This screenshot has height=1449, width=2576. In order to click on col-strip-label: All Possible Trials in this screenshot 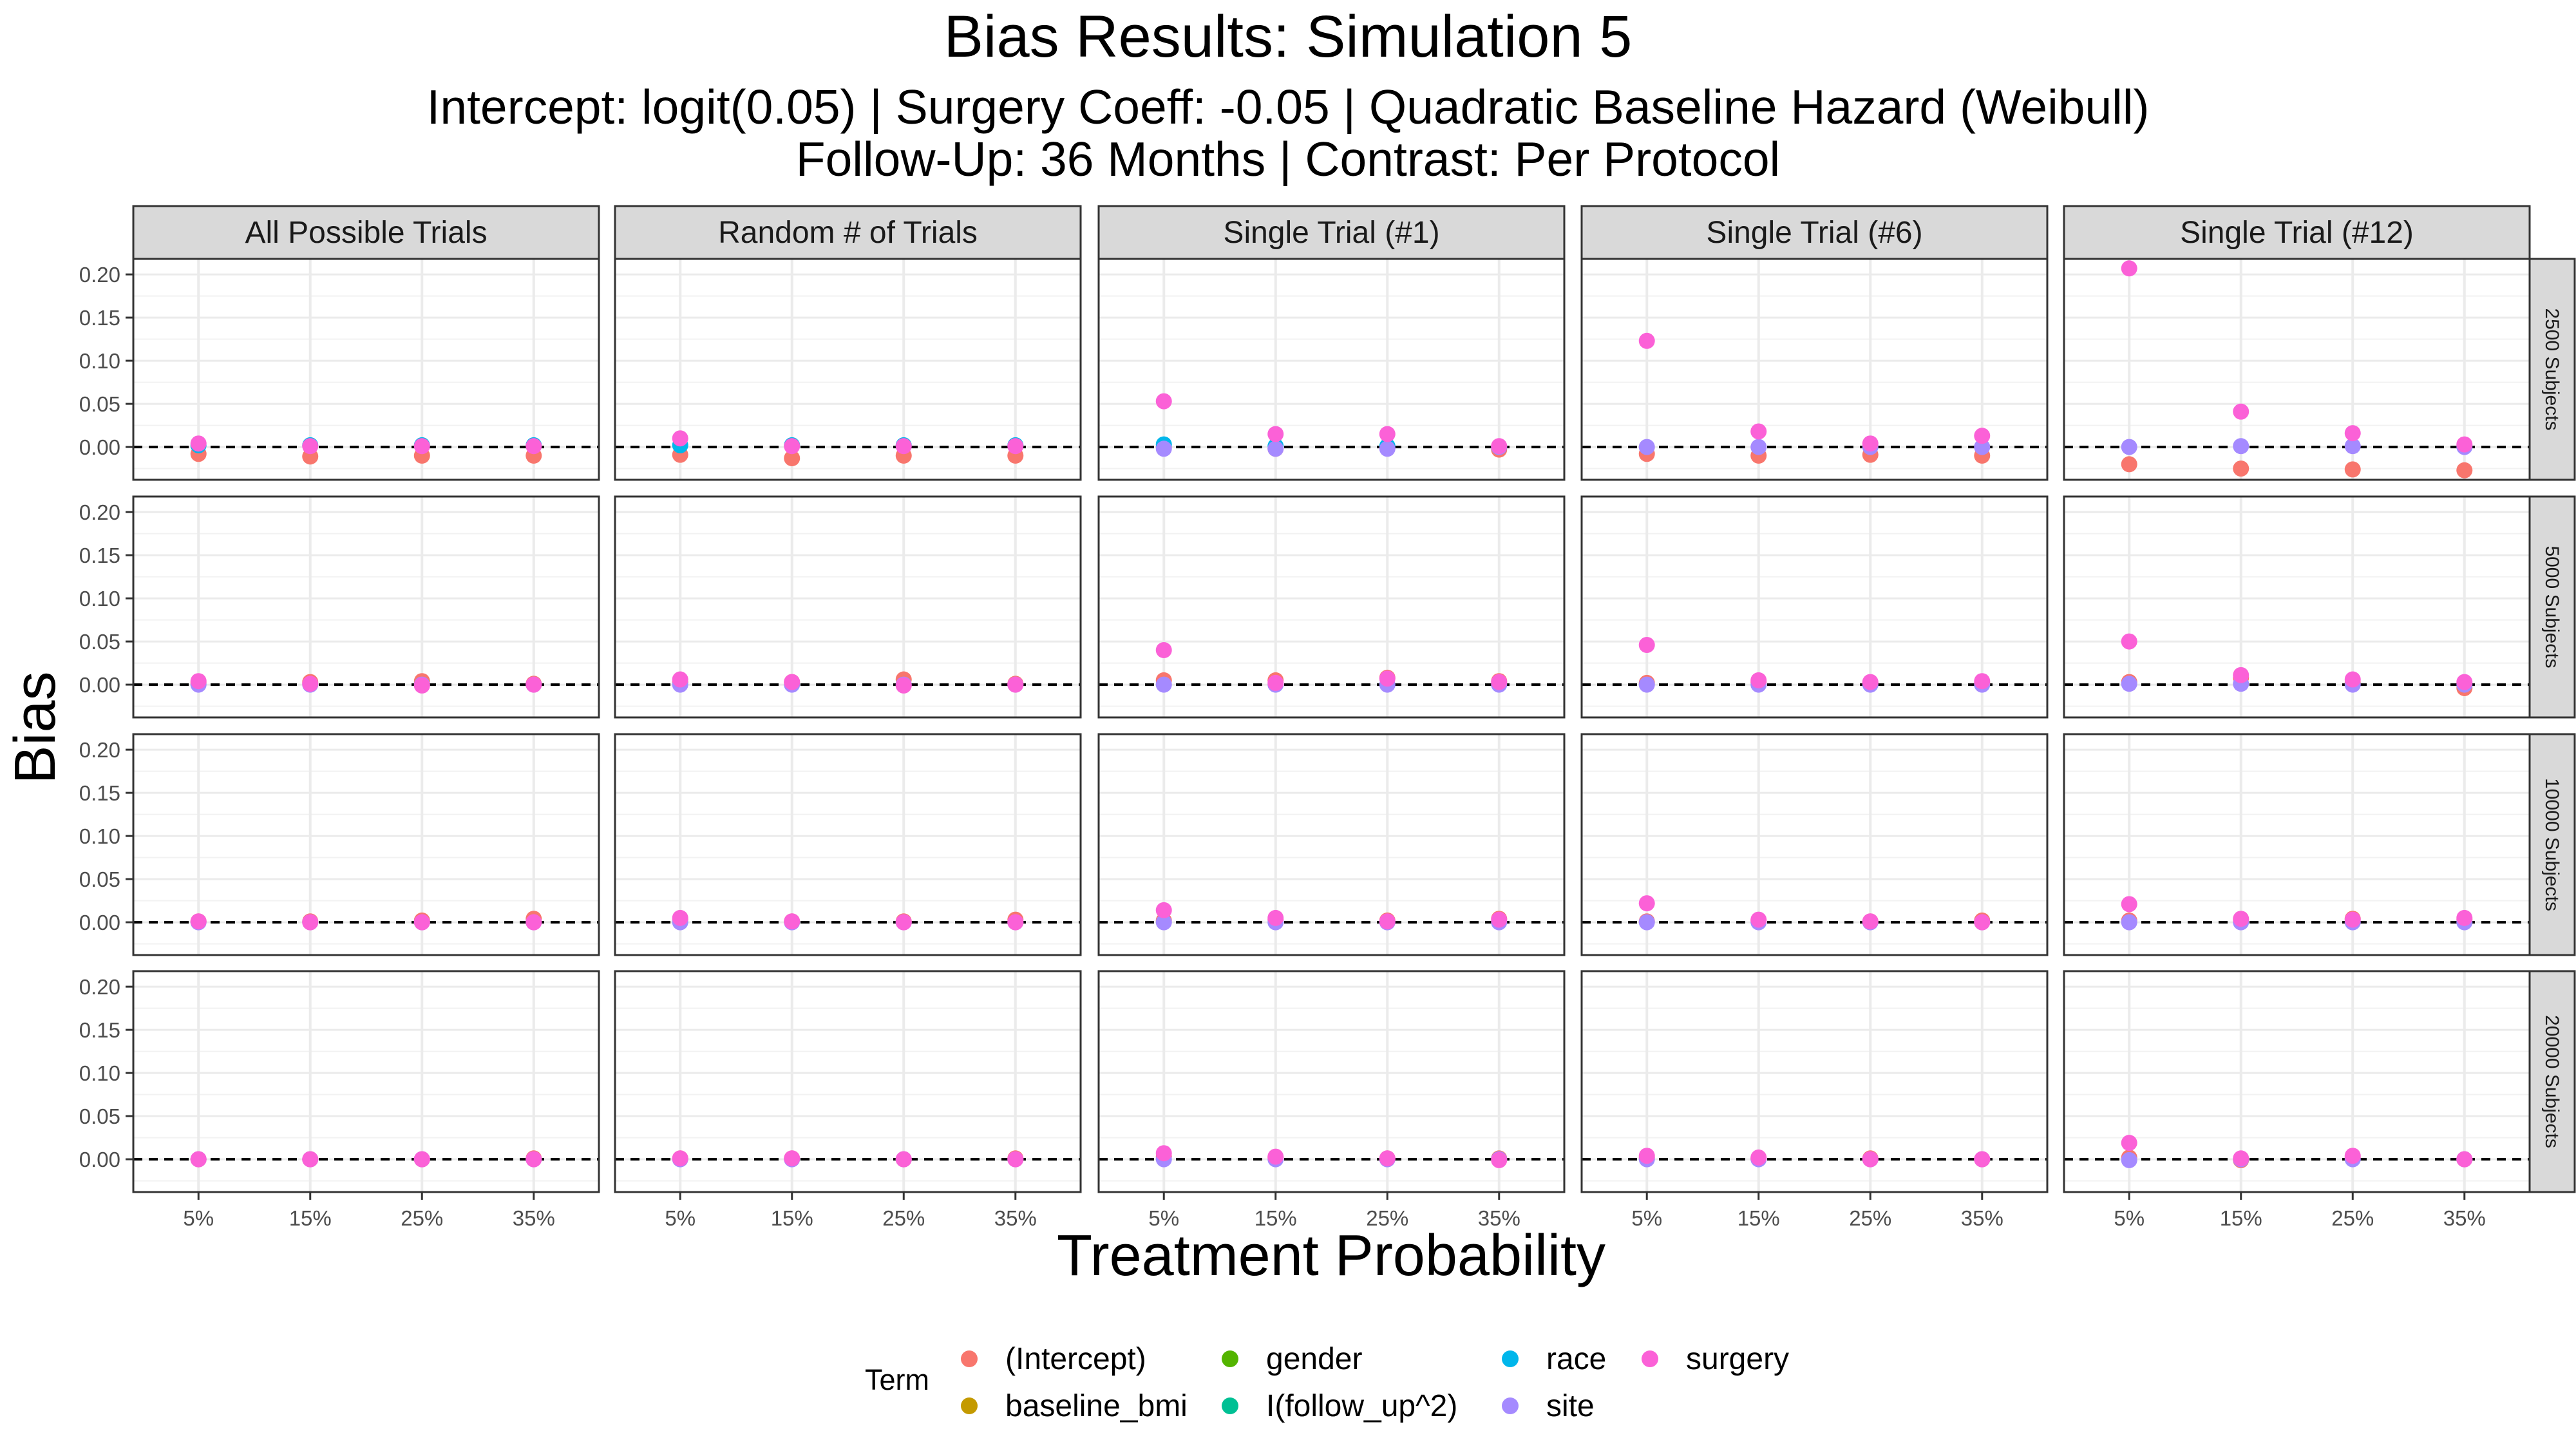, I will do `click(366, 233)`.